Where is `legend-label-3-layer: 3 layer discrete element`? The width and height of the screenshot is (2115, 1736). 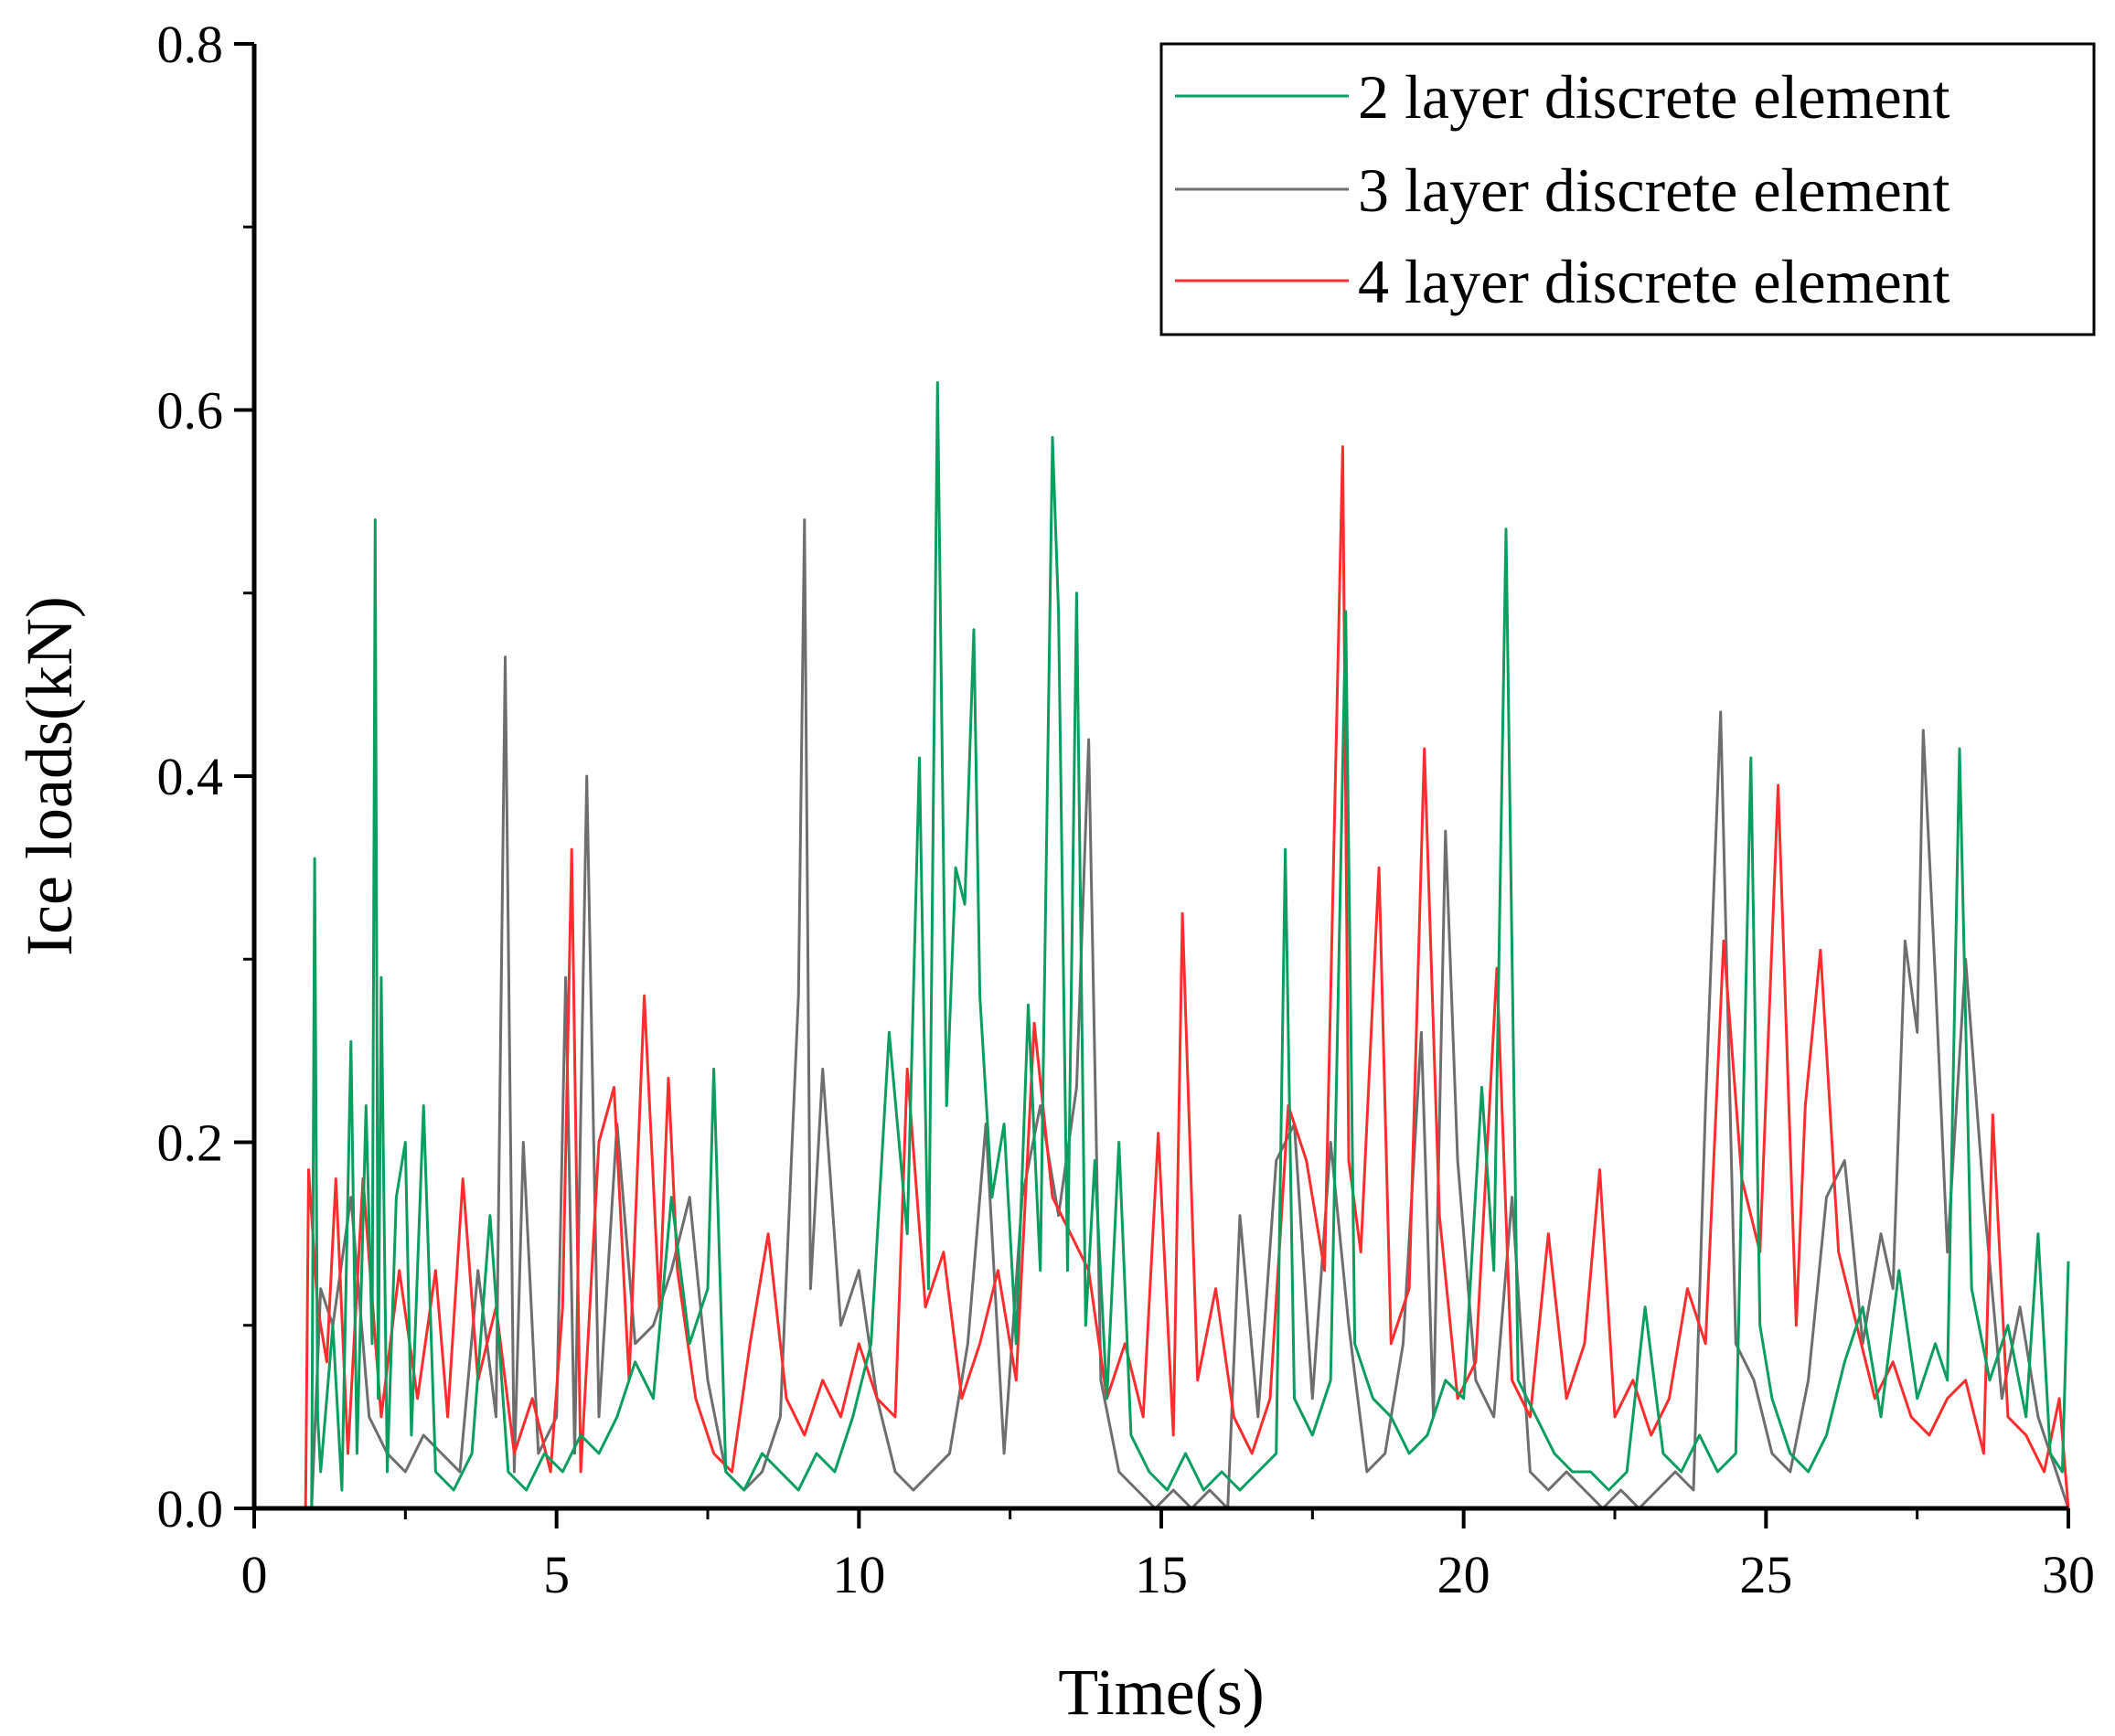 legend-label-3-layer: 3 layer discrete element is located at coordinates (1654, 190).